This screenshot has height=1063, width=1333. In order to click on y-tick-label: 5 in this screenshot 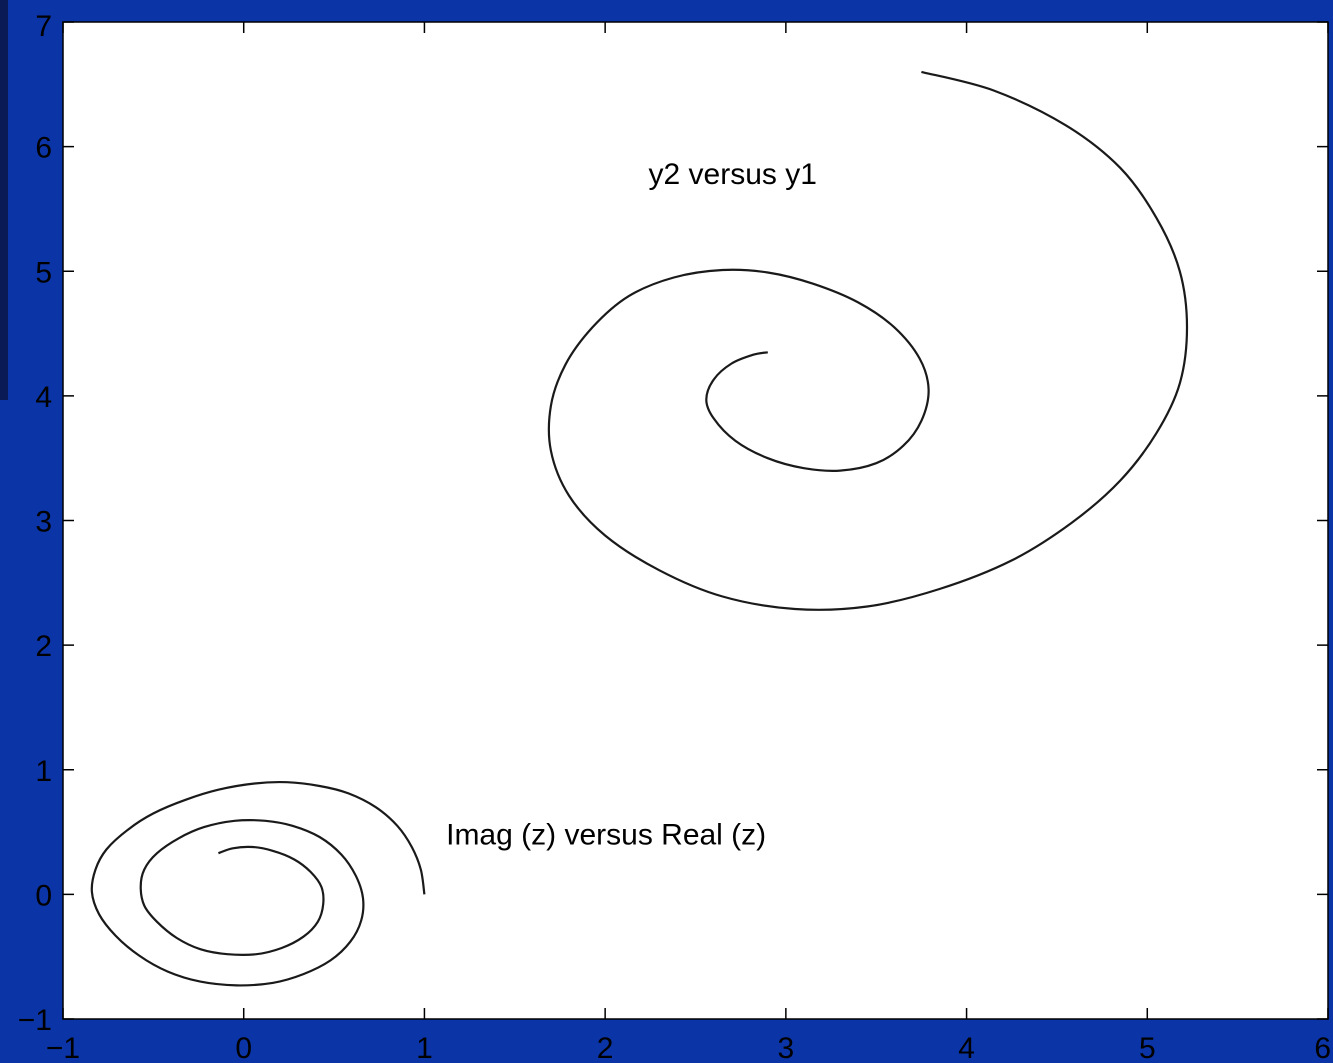, I will do `click(43, 272)`.